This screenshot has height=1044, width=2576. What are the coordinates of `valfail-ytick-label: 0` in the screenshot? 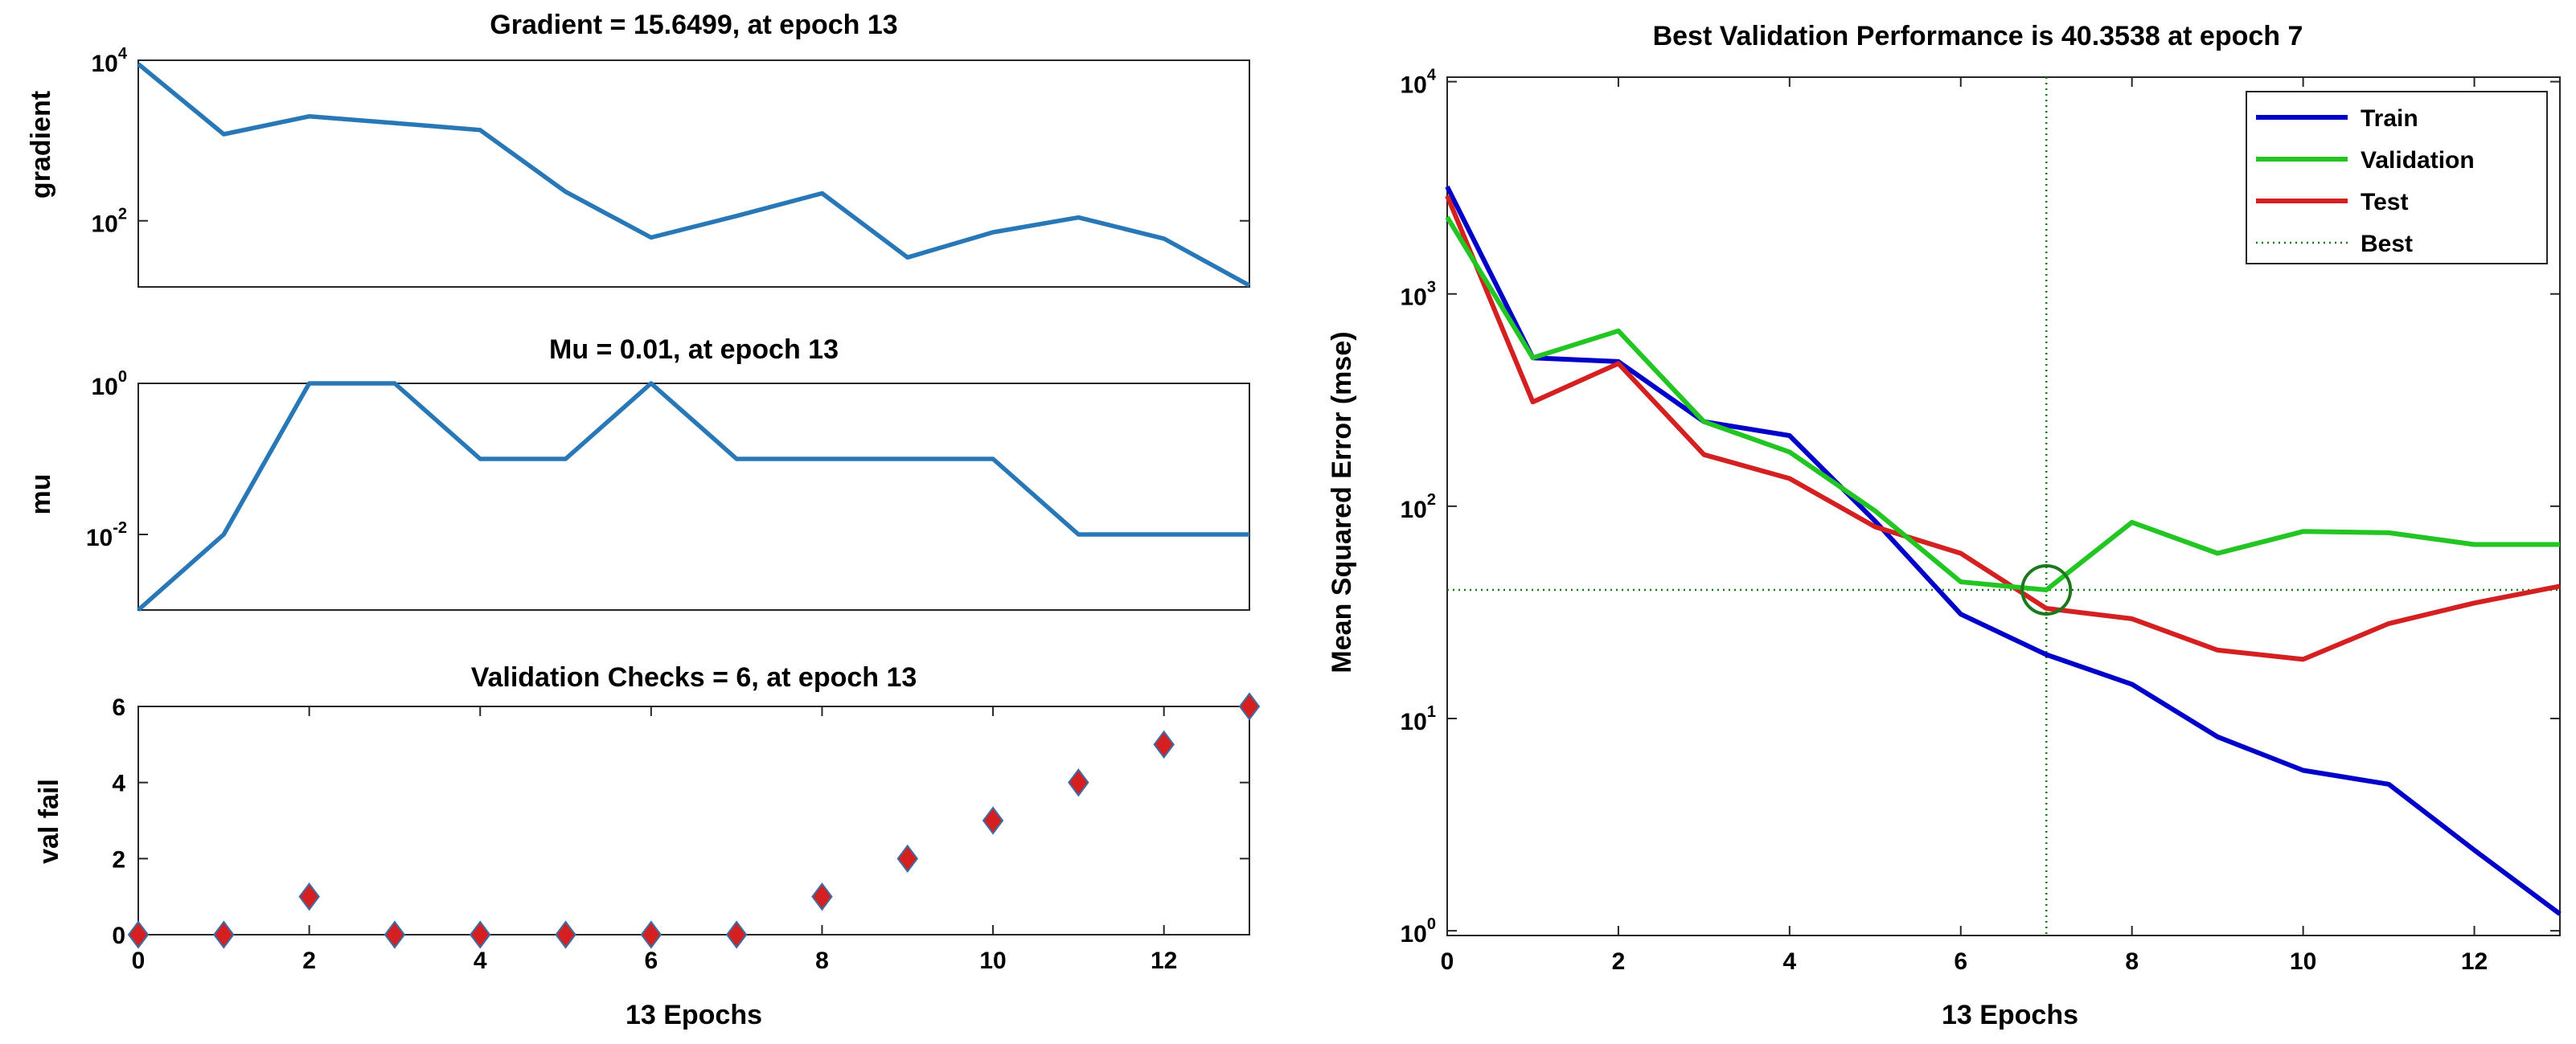 It's located at (119, 936).